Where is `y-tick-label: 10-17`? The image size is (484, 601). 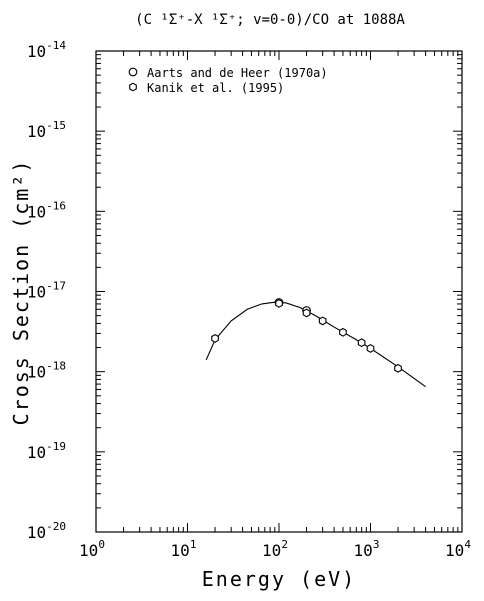
y-tick-label: 10-17 is located at coordinates (46, 291).